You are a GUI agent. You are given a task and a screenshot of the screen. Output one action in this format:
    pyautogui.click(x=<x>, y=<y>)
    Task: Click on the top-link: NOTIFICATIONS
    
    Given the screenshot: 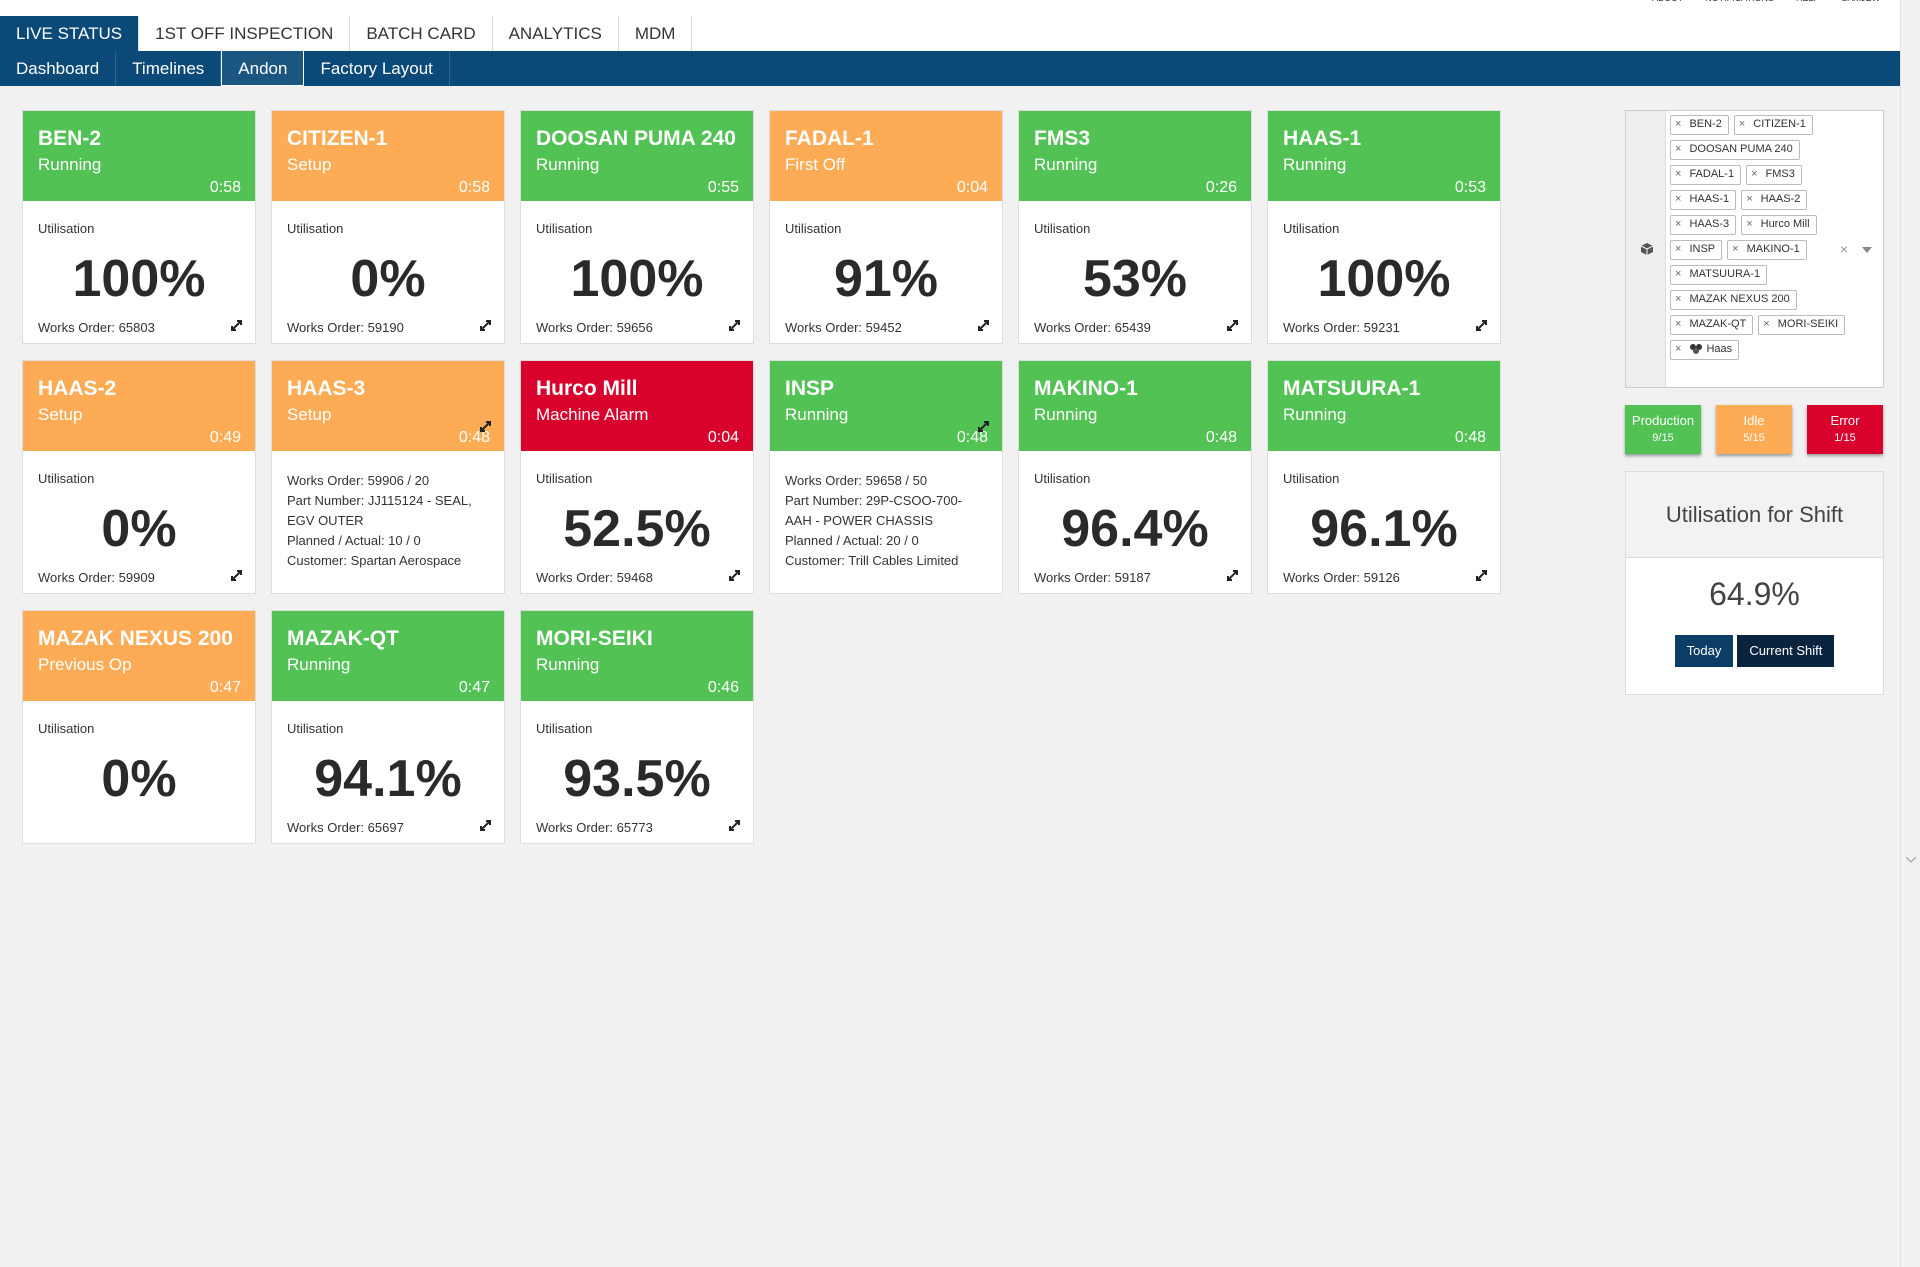 What is the action you would take?
    pyautogui.click(x=1739, y=1)
    